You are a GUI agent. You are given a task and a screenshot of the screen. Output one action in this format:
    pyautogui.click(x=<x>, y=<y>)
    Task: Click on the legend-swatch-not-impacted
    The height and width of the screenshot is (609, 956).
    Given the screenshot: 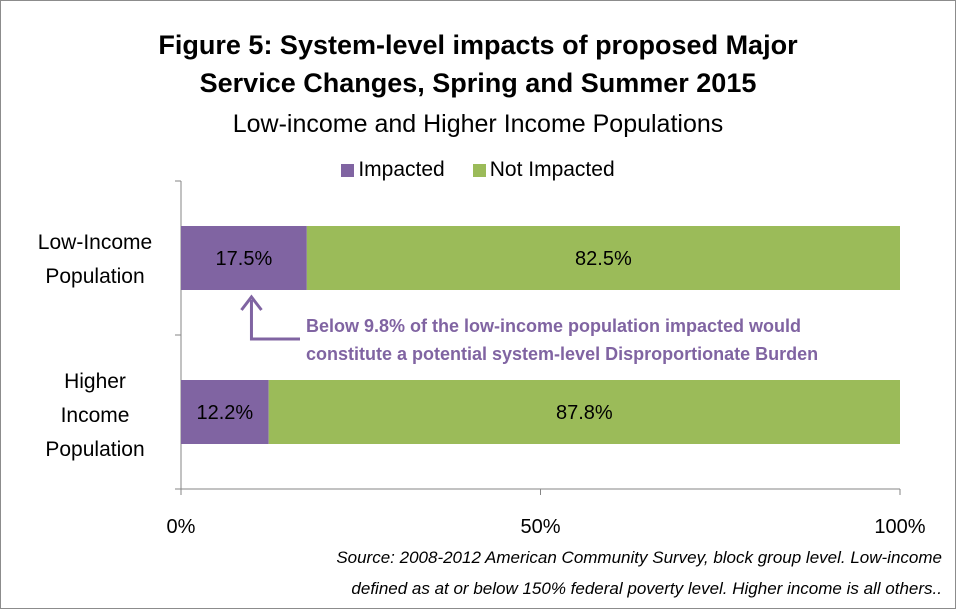 What is the action you would take?
    pyautogui.click(x=479, y=170)
    